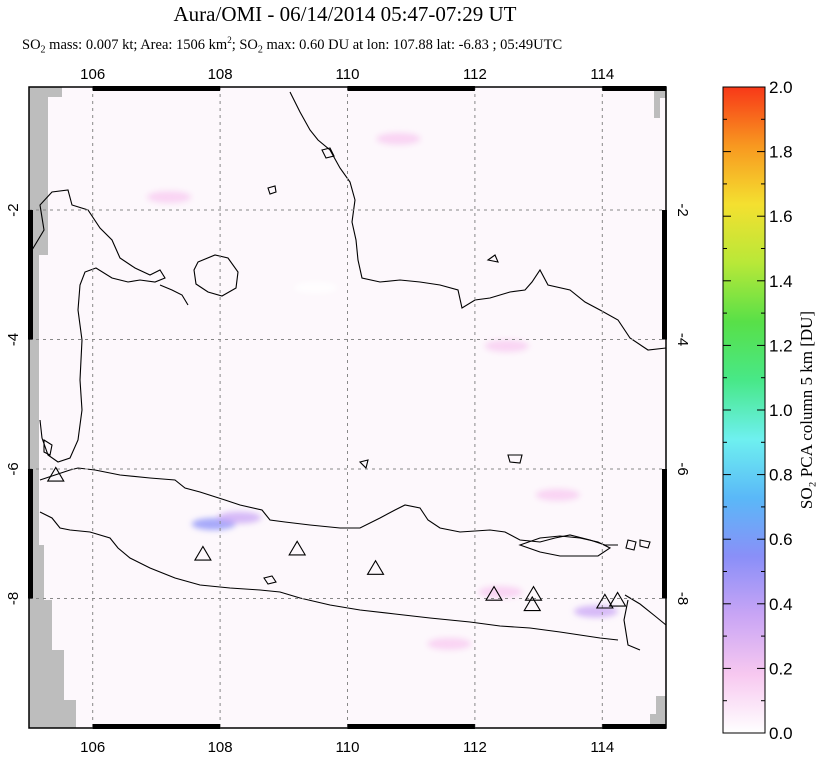 Image resolution: width=823 pixels, height=759 pixels. What do you see at coordinates (645, 544) in the screenshot?
I see `coastline-kangean` at bounding box center [645, 544].